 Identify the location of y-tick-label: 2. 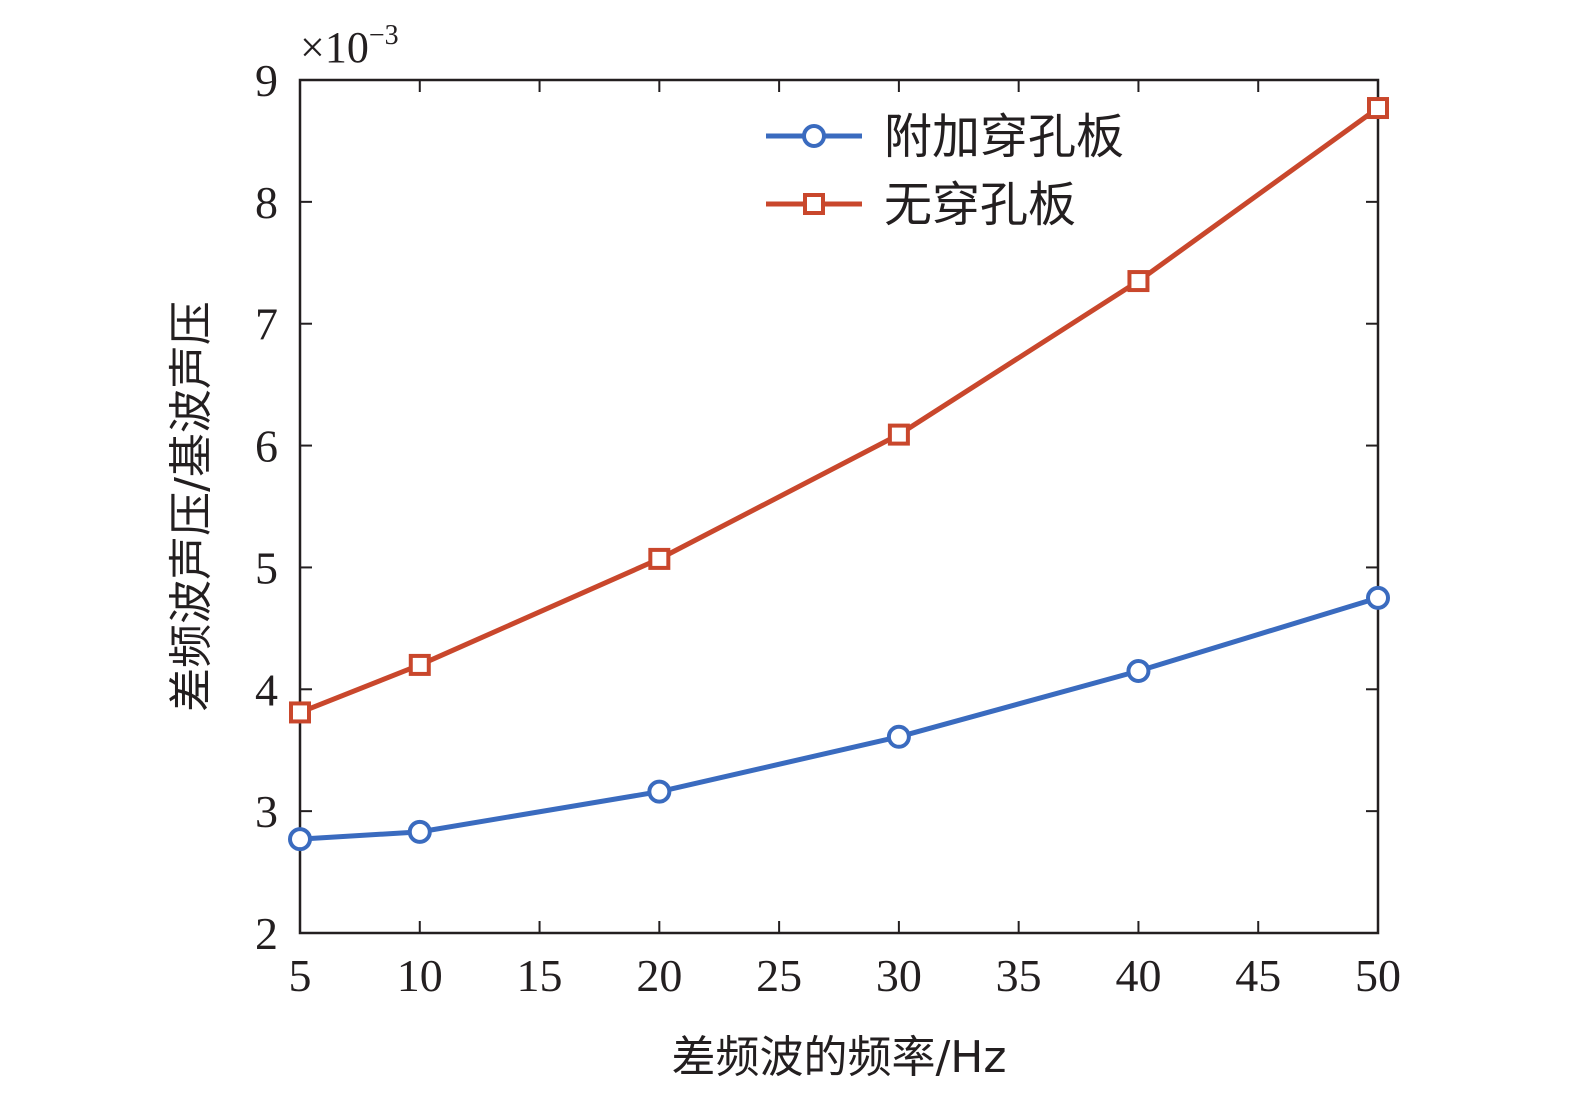
(266, 933).